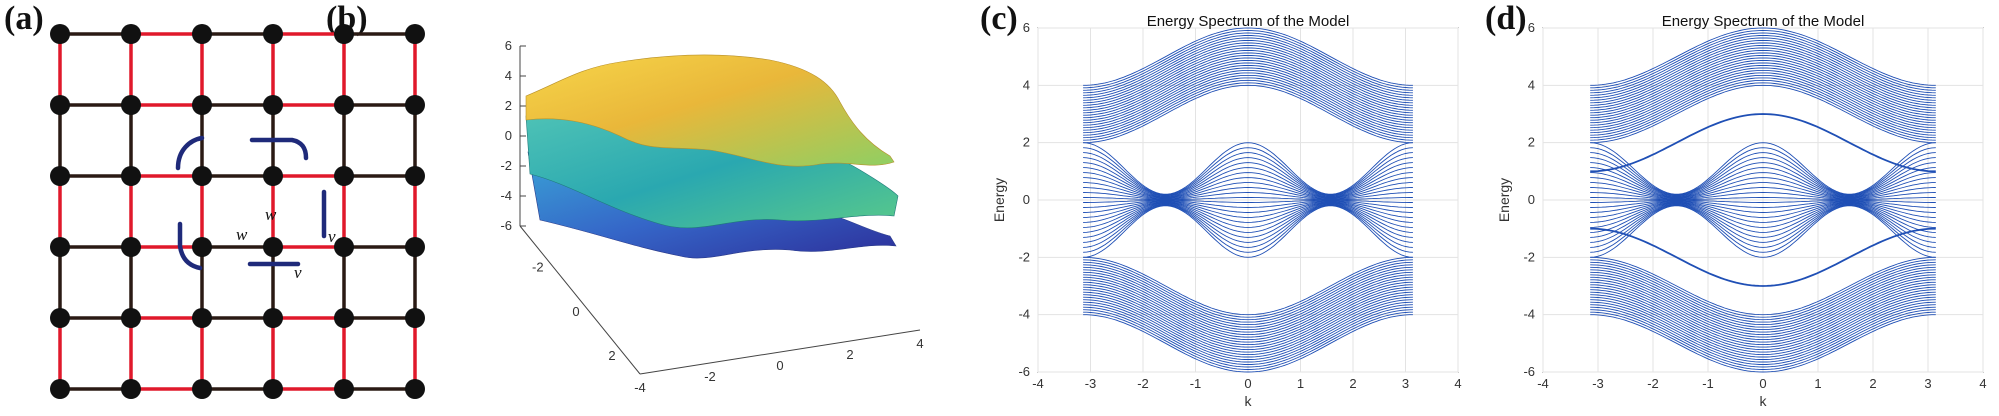 The height and width of the screenshot is (416, 1999). I want to click on x-tick-label: 4, so click(919, 343).